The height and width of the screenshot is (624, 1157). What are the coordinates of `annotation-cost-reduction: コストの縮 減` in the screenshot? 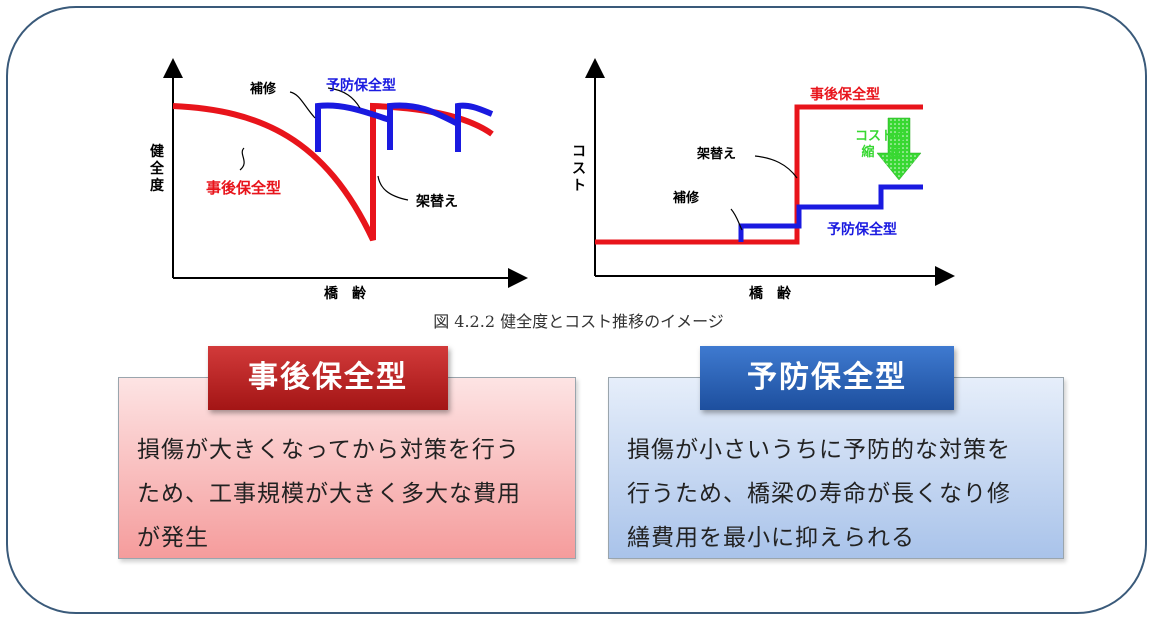 It's located at (881, 144).